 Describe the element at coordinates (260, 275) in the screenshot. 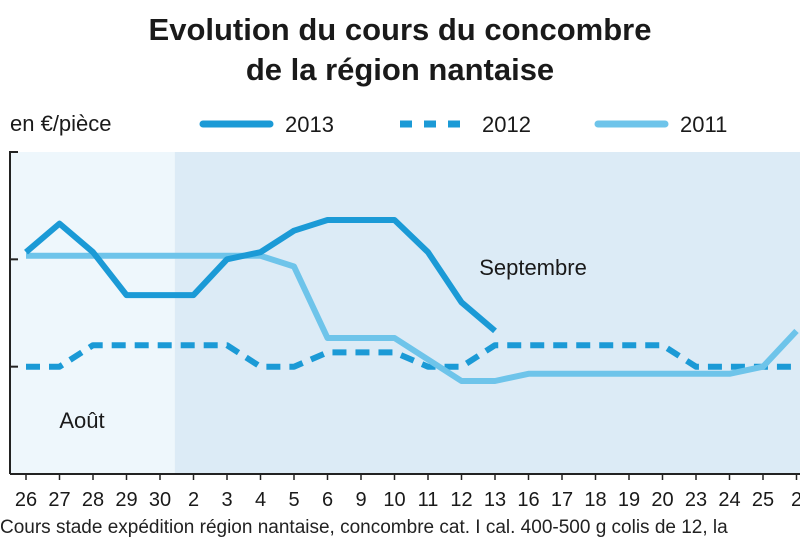

I see `series-line-2013` at that location.